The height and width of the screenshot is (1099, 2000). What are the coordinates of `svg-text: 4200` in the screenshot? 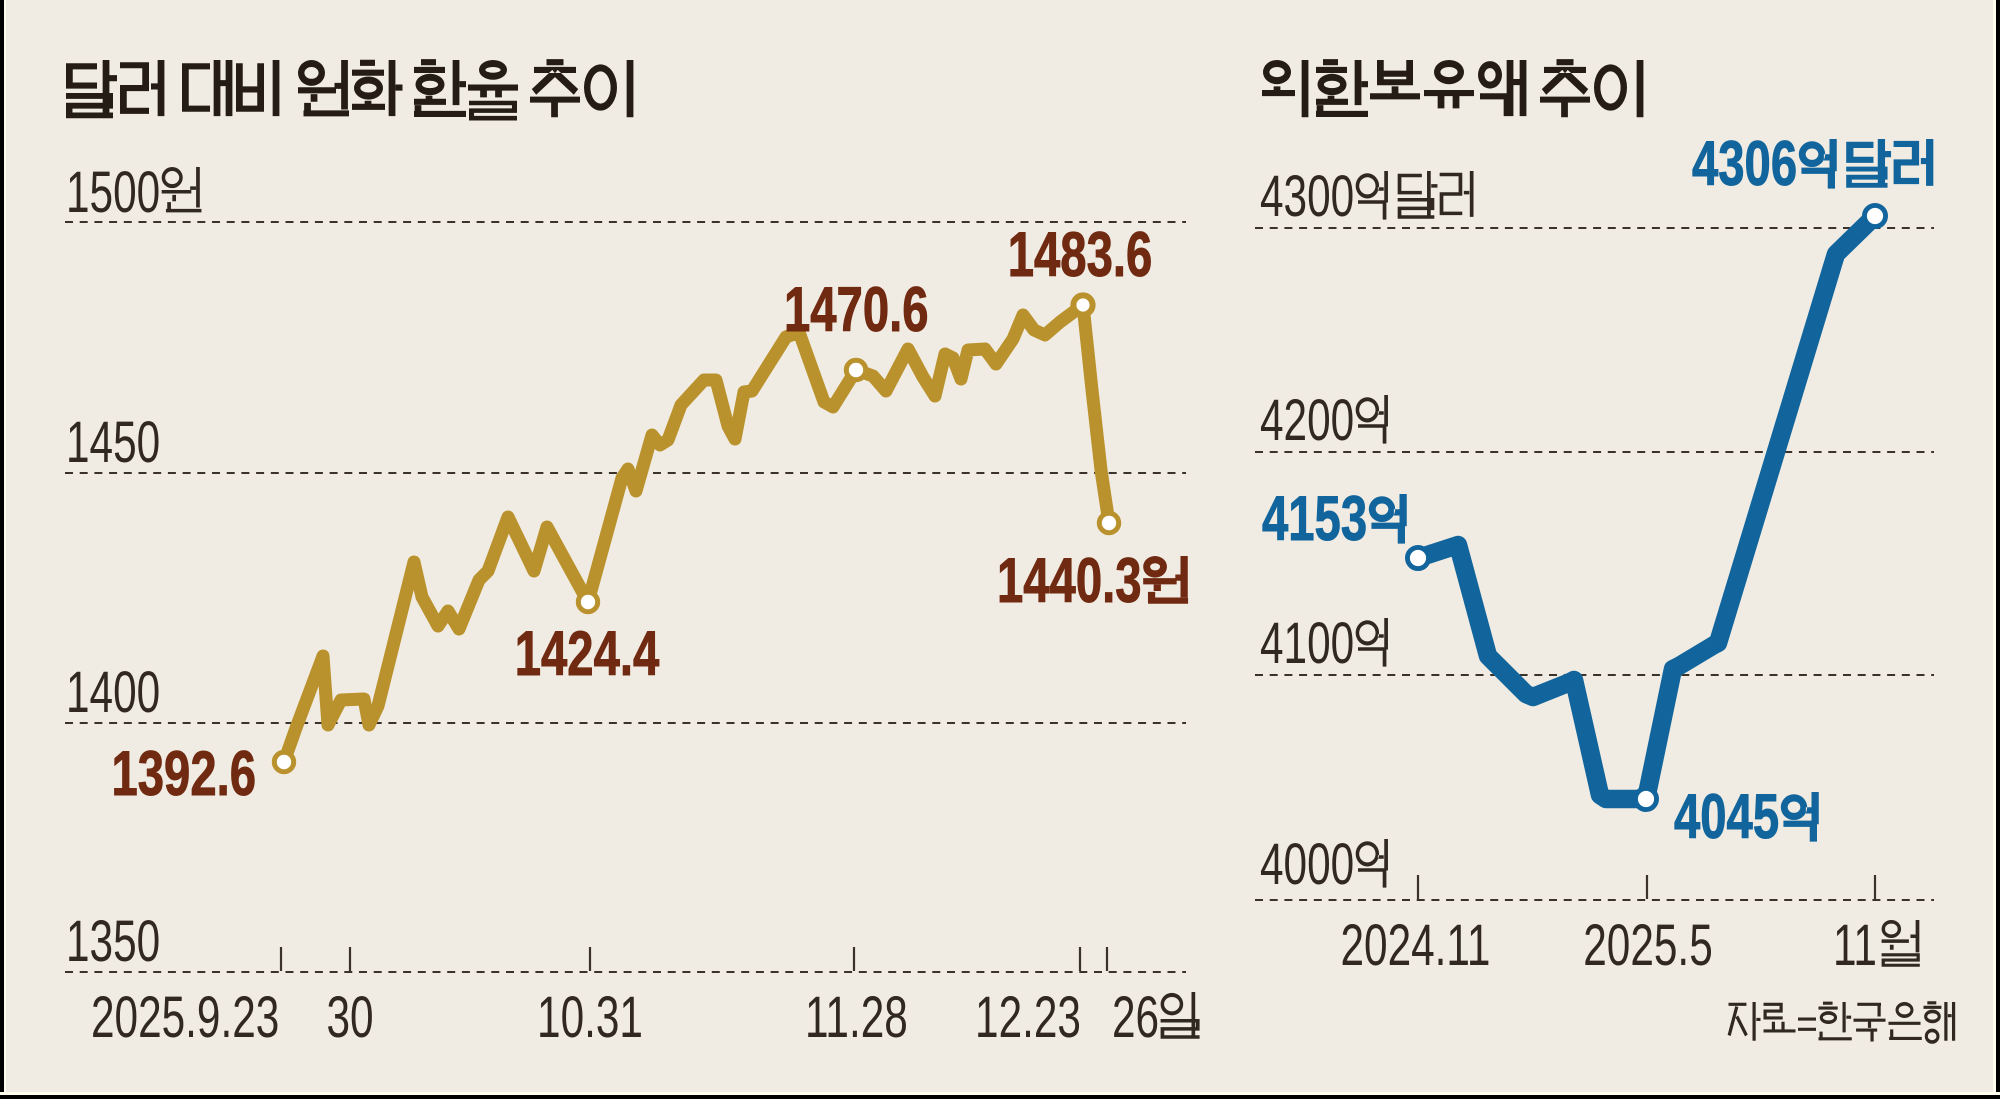 It's located at (1307, 419).